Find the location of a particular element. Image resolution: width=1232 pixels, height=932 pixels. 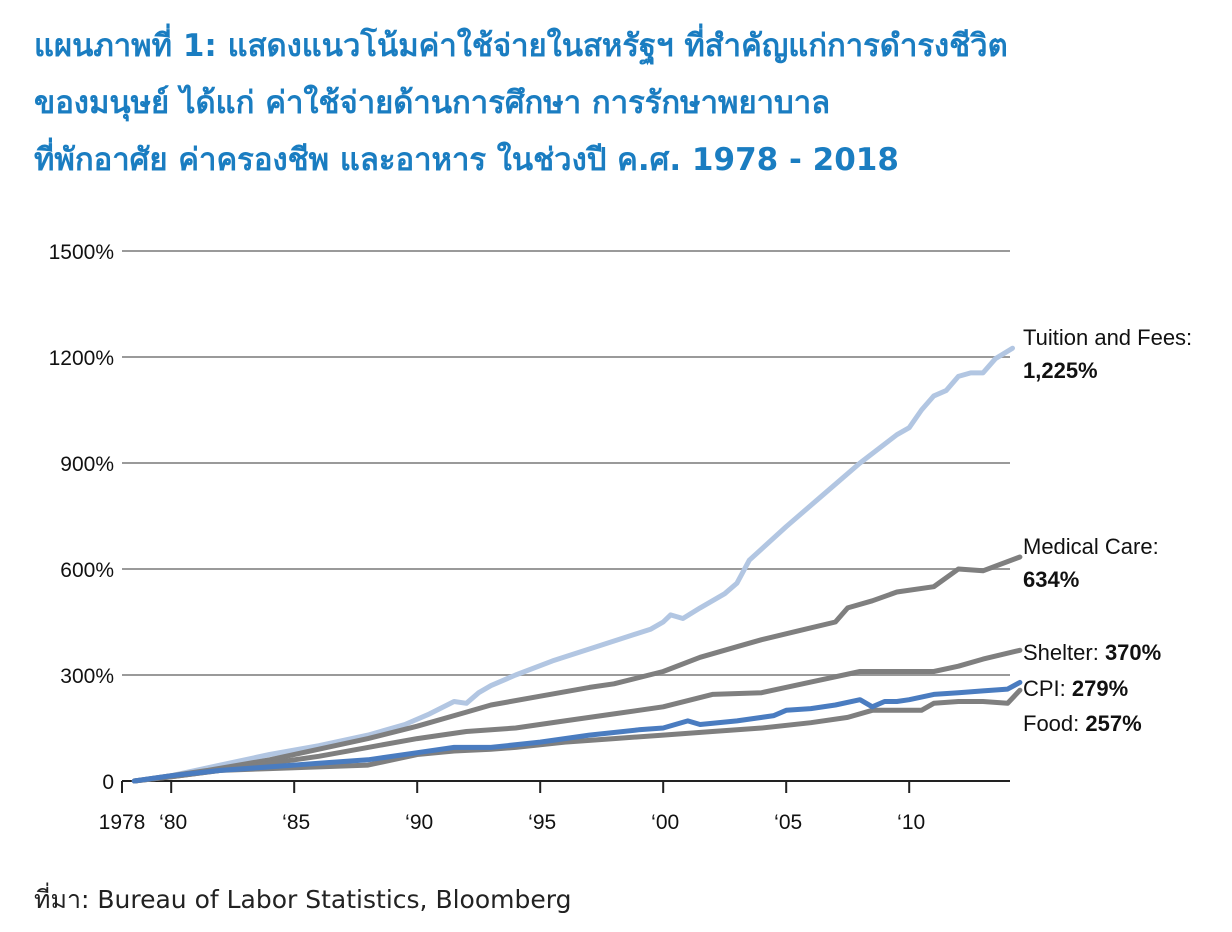

cpi-label: CPI: 279% is located at coordinates (1075, 688).